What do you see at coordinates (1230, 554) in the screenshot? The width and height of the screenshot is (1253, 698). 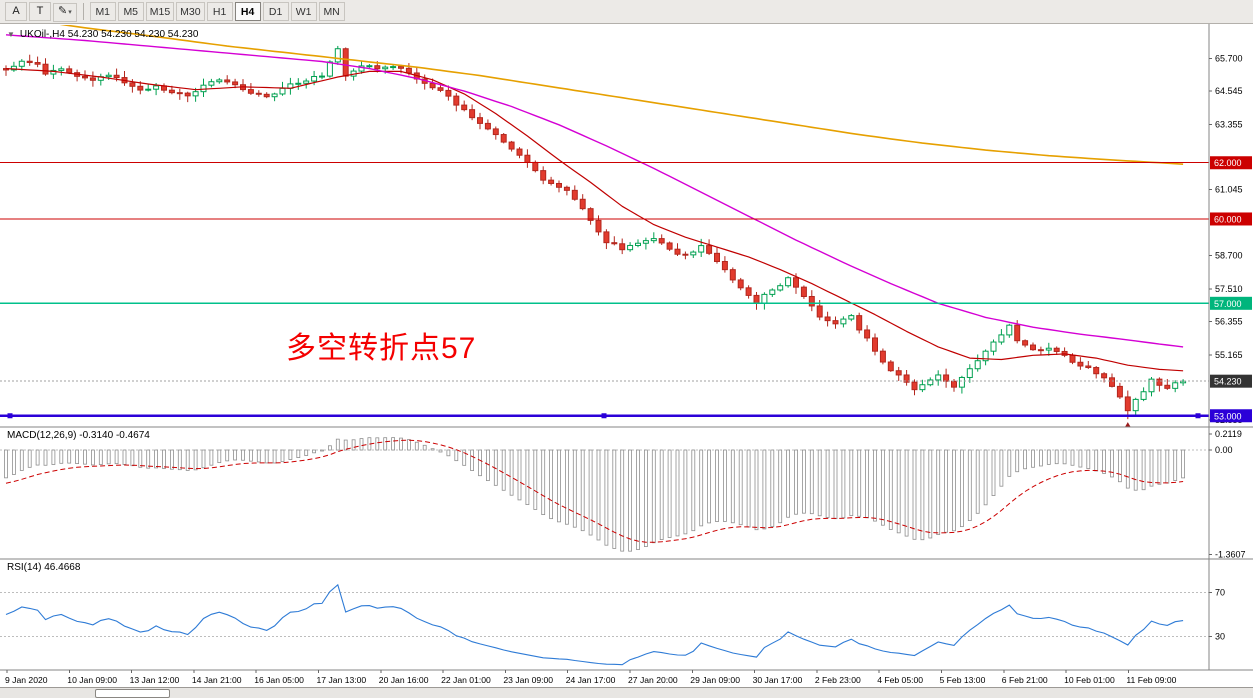 I see `macd-axis-label: -1.3607` at bounding box center [1230, 554].